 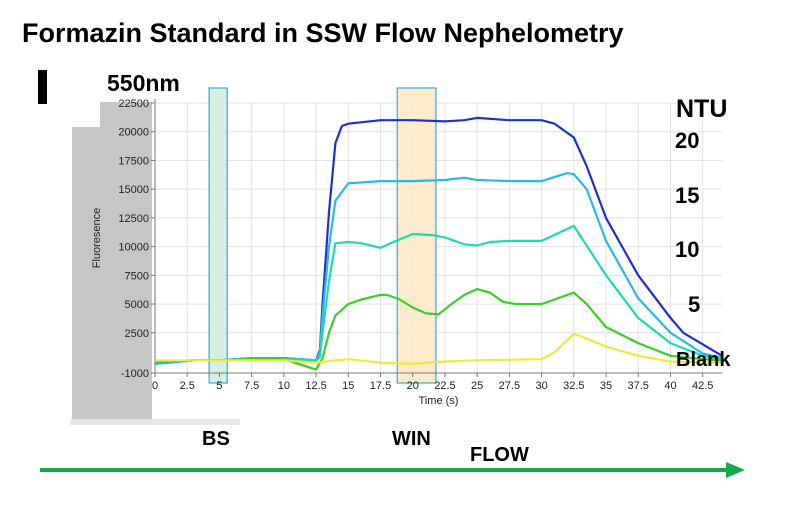 I want to click on y-tick-label-8: 20000, so click(x=133, y=133).